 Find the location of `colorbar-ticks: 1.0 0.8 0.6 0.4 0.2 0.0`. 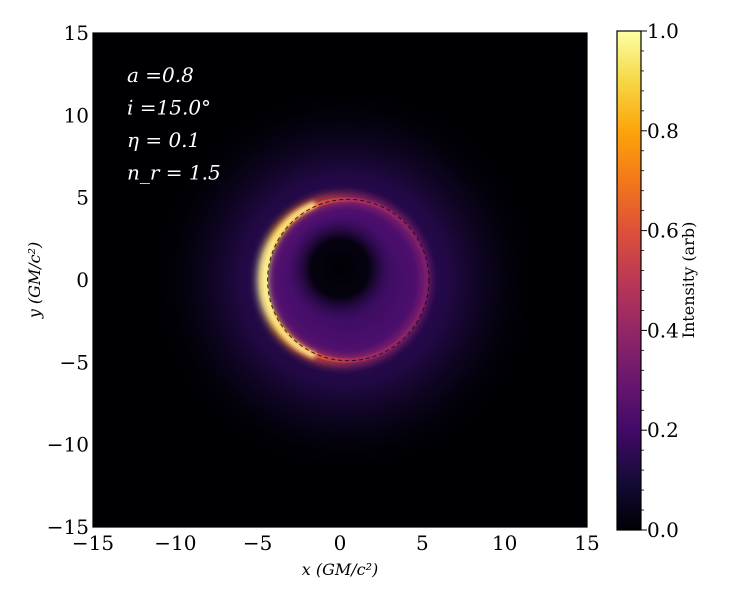

colorbar-ticks: 1.0 0.8 0.6 0.4 0.2 0.0 is located at coordinates (660, 280).